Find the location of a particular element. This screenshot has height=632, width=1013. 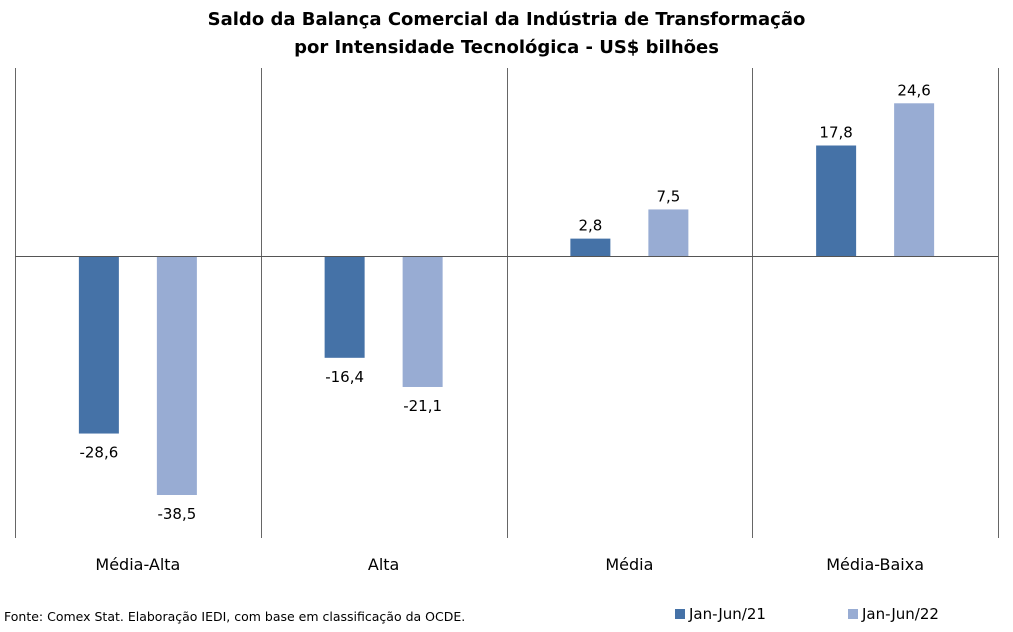

legend-item-series-1: Jan-Jun/21 is located at coordinates (720, 614).